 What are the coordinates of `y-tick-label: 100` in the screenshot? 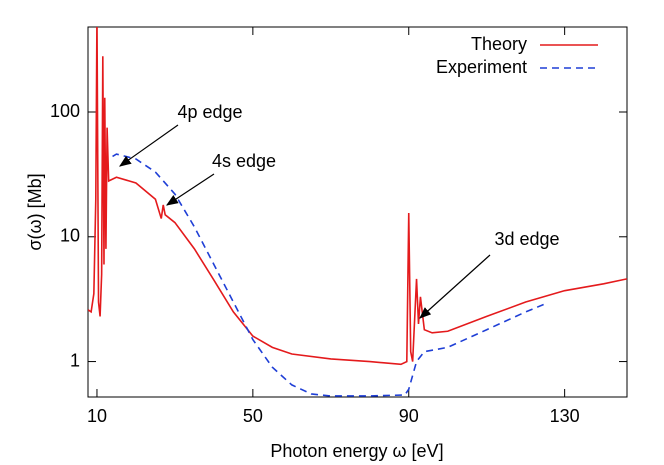 It's located at (65, 111).